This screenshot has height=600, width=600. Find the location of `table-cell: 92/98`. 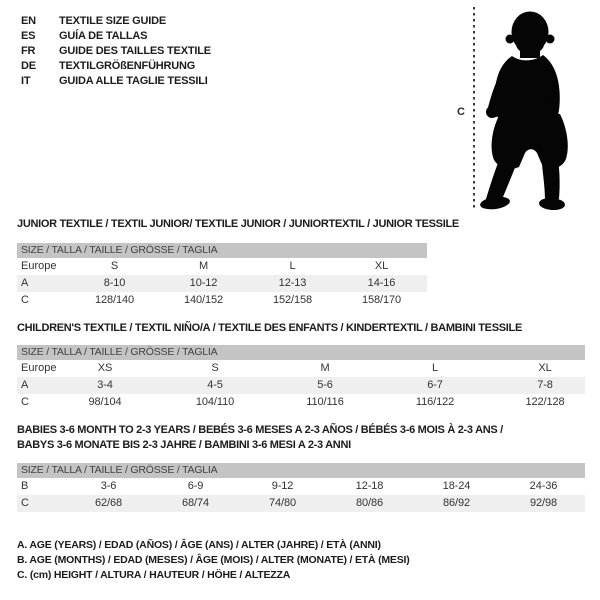

table-cell: 92/98 is located at coordinates (543, 503).